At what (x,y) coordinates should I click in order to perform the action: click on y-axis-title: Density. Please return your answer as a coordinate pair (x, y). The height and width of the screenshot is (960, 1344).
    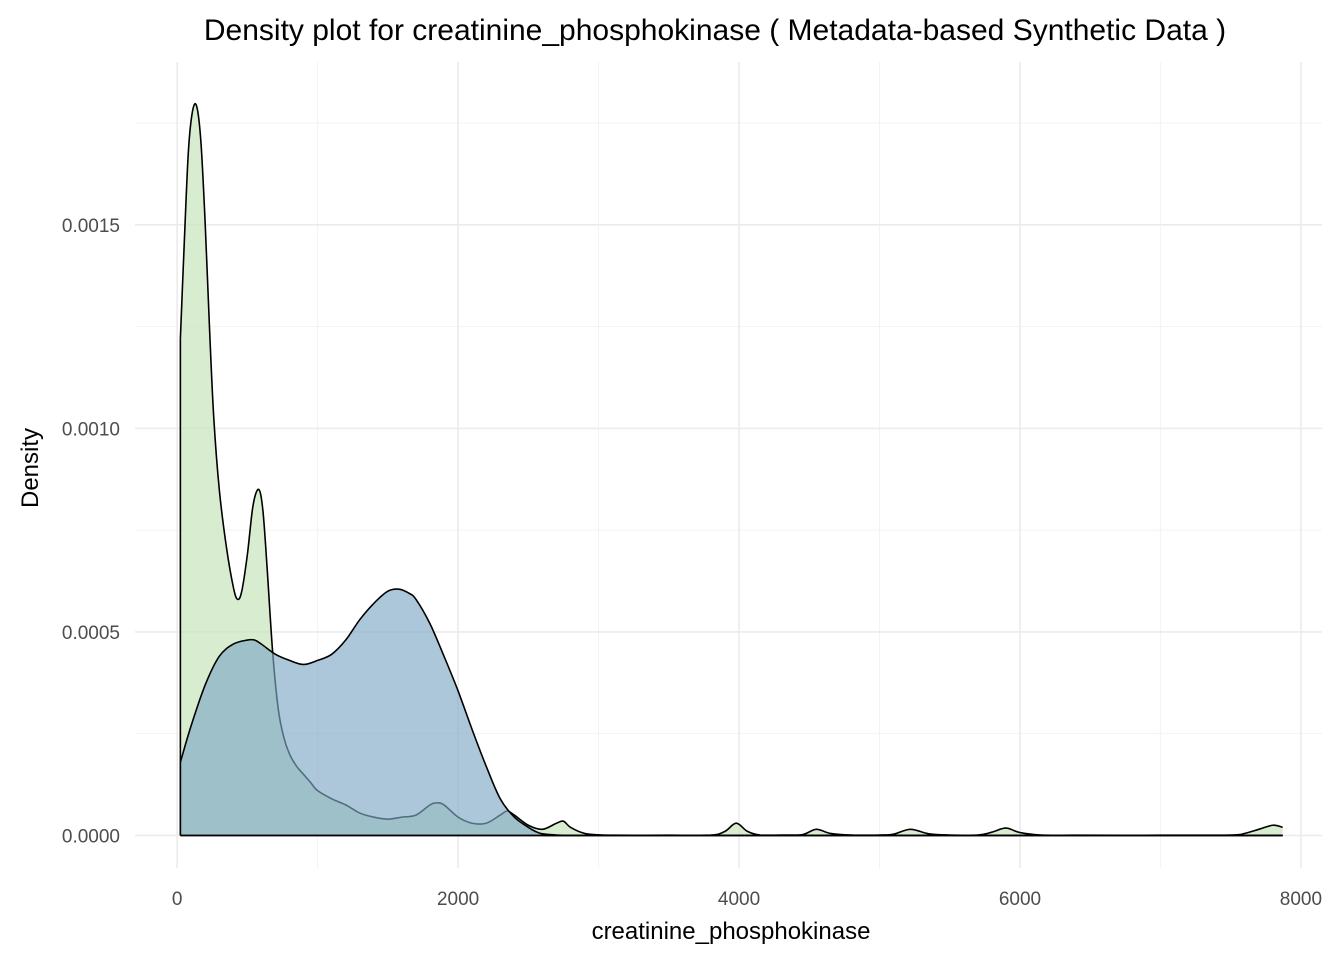
    Looking at the image, I should click on (30, 468).